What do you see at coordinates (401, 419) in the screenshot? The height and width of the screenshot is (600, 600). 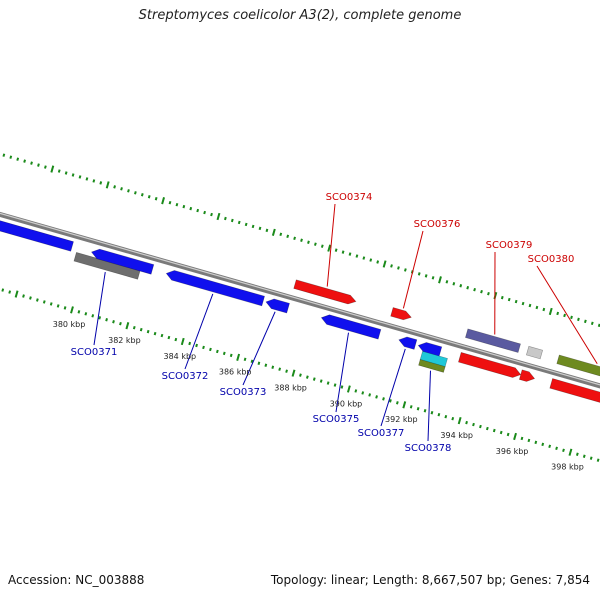 I see `scale-label: 392 kbp` at bounding box center [401, 419].